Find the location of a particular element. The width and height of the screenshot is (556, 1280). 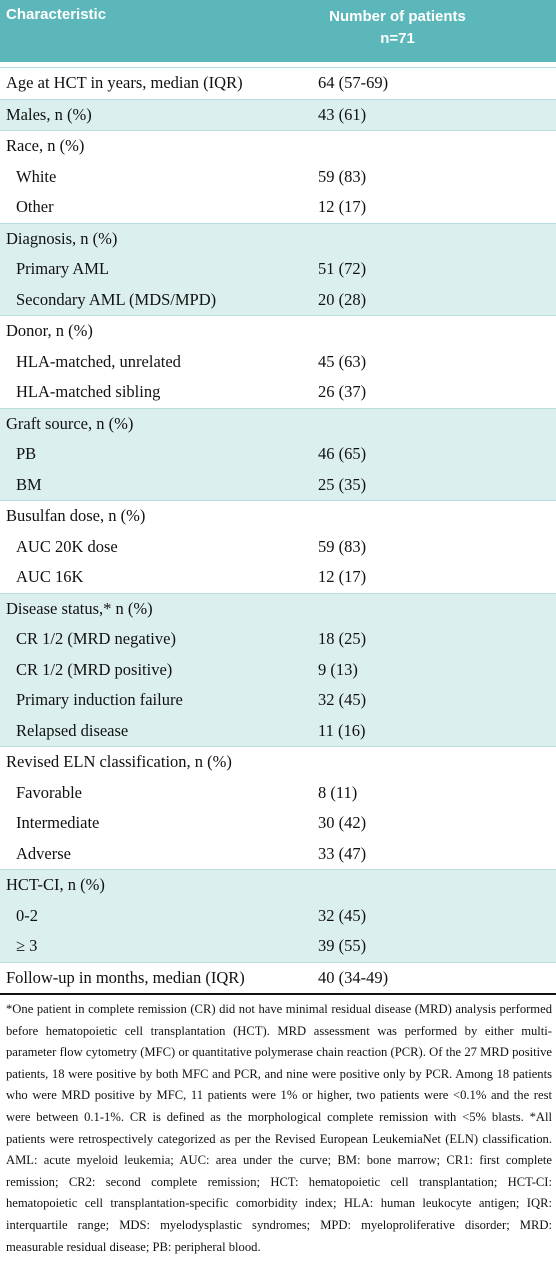

row-value: 30 (42) is located at coordinates (342, 823).